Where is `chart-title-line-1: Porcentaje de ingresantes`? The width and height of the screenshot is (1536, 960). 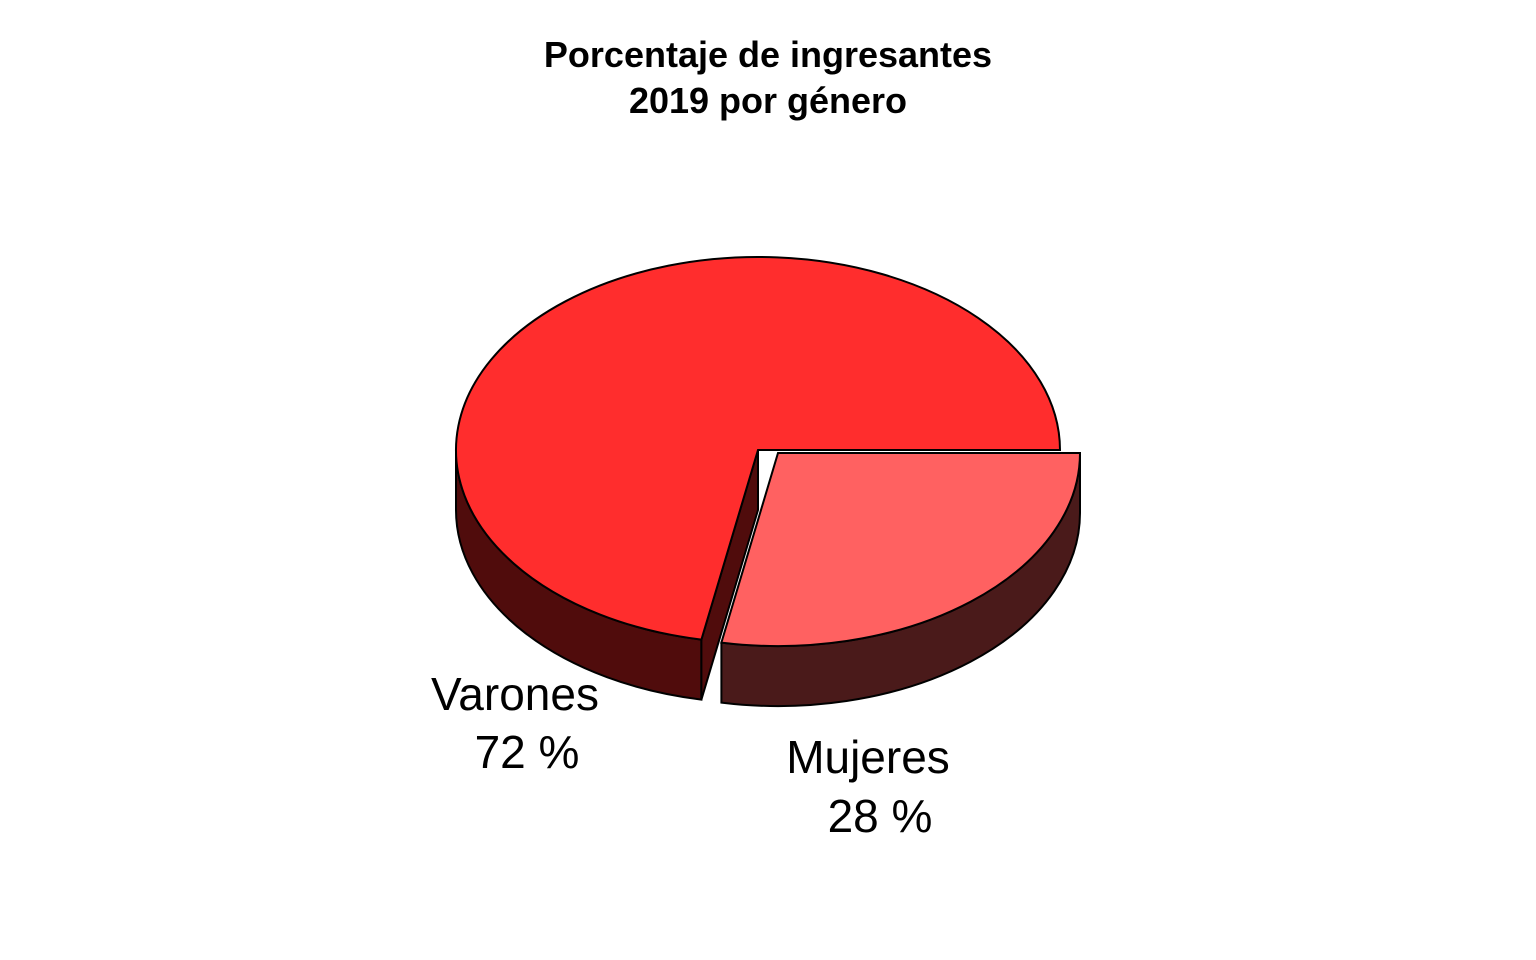
chart-title-line-1: Porcentaje de ingresantes is located at coordinates (768, 54).